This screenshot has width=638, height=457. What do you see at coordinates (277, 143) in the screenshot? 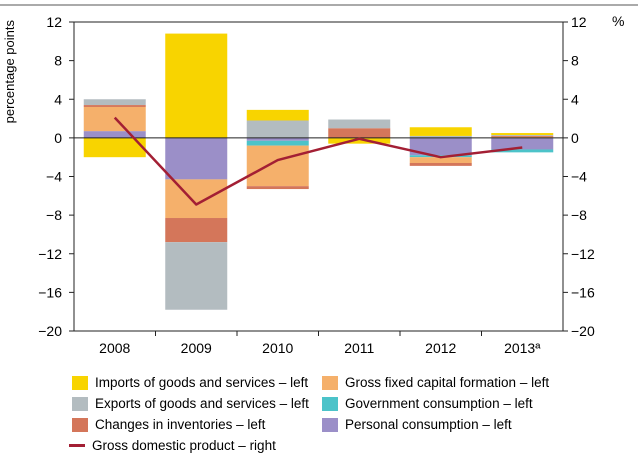
I see `bar-gc-2010` at bounding box center [277, 143].